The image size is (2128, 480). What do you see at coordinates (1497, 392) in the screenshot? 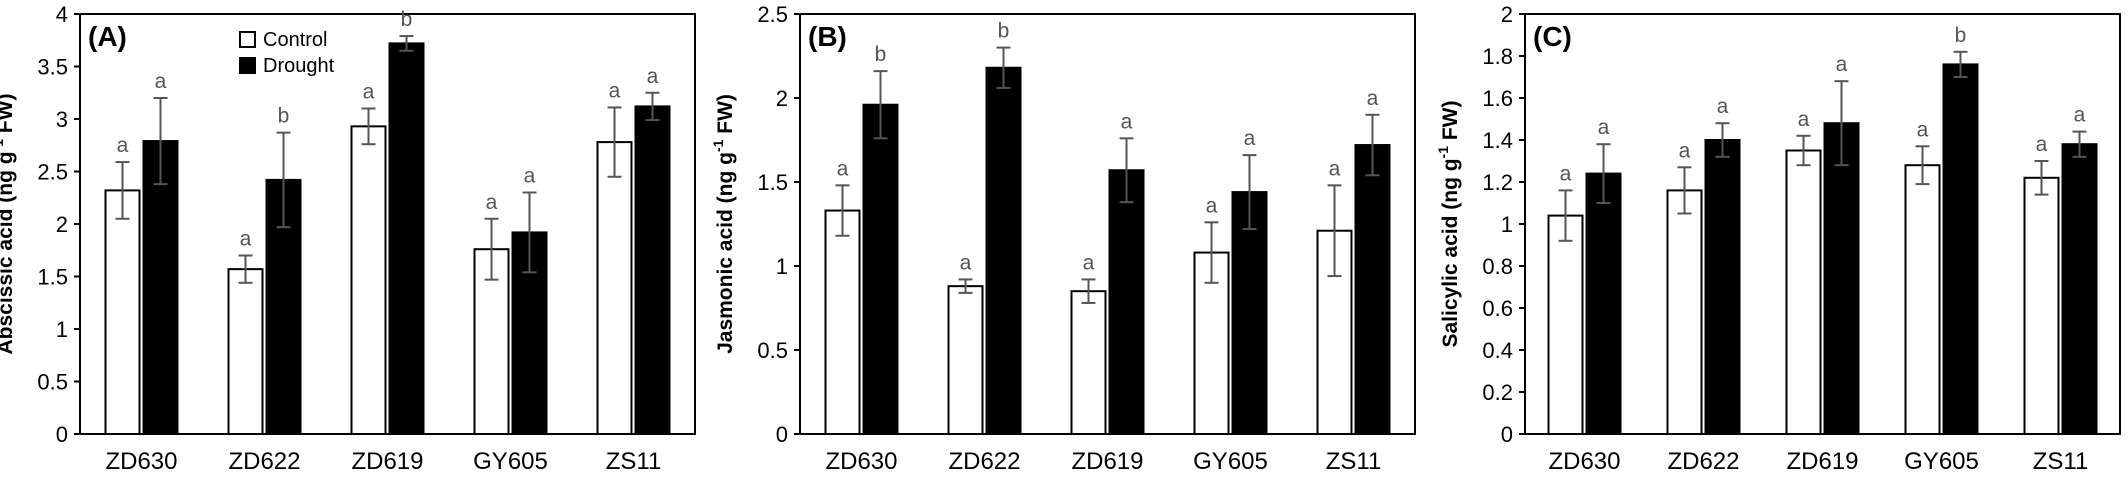
I see `y-tick-label: 0.2` at bounding box center [1497, 392].